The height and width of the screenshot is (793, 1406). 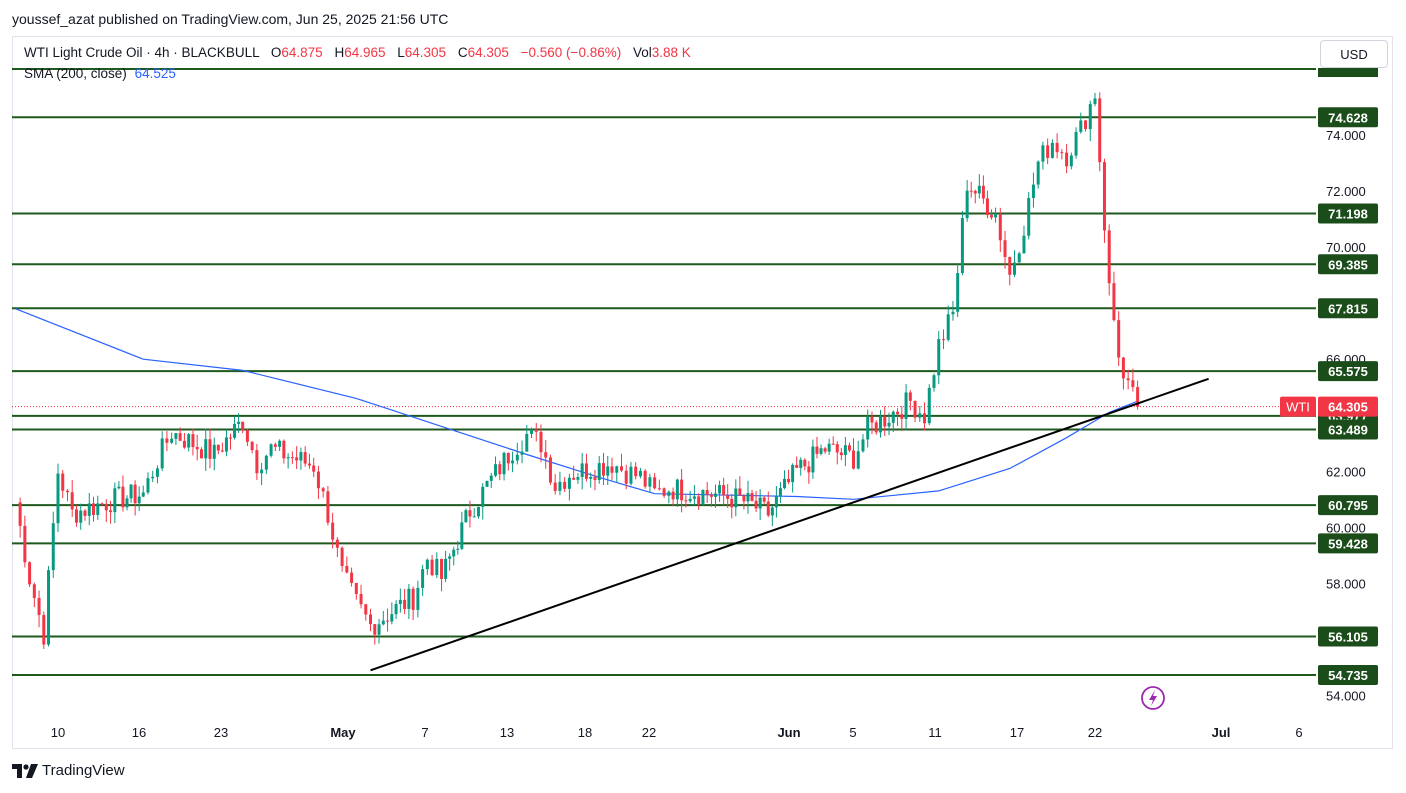 I want to click on level-label: 63.489, so click(x=1348, y=430).